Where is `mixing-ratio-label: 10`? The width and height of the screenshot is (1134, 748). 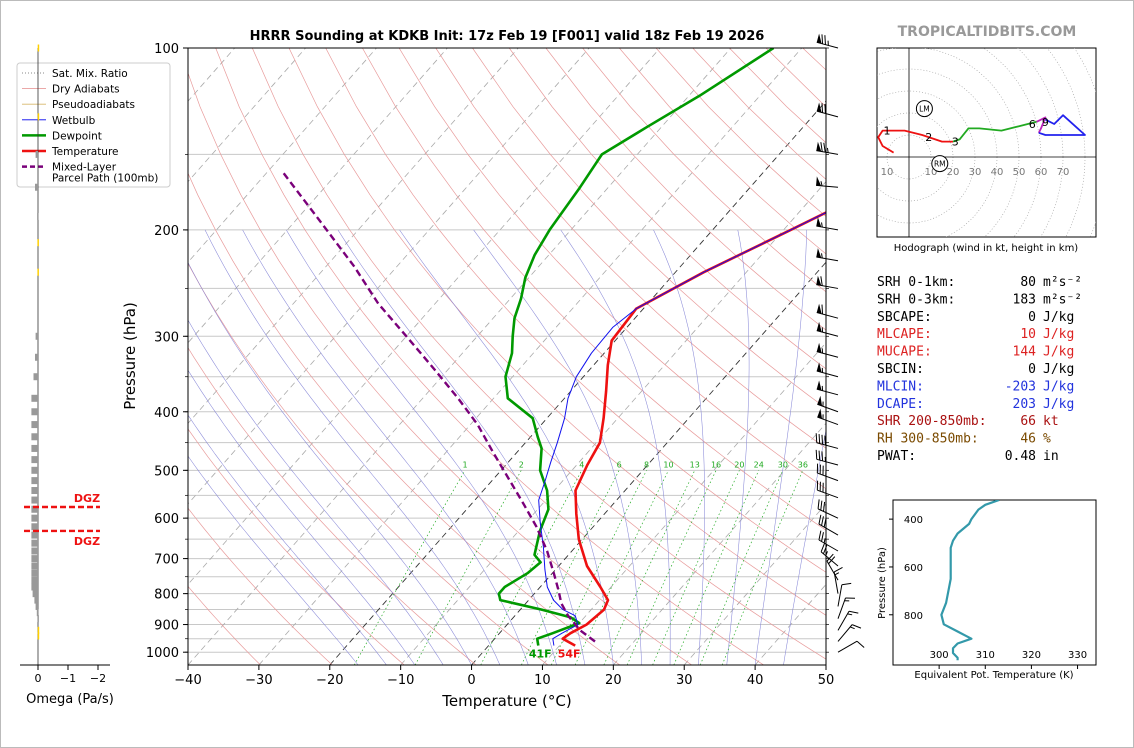
mixing-ratio-label: 10 is located at coordinates (668, 464).